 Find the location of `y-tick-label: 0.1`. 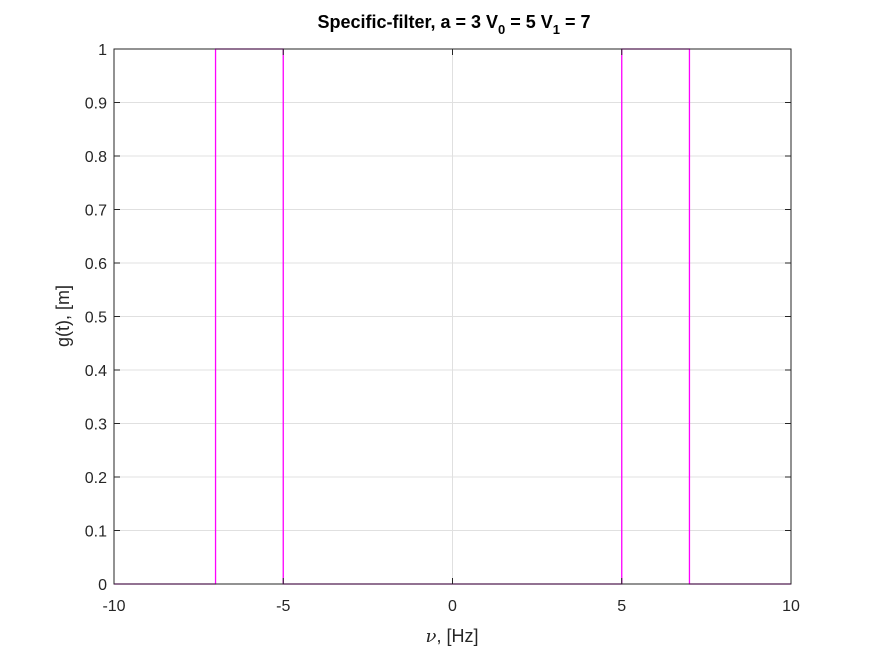

y-tick-label: 0.1 is located at coordinates (96, 532).